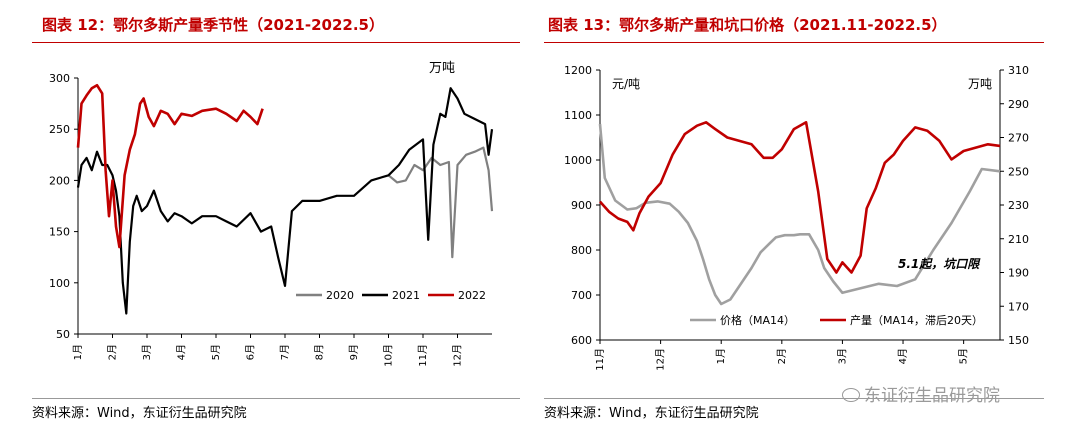 The image size is (1080, 442). What do you see at coordinates (782, 356) in the screenshot?
I see `x-tick-label-3: 2月` at bounding box center [782, 356].